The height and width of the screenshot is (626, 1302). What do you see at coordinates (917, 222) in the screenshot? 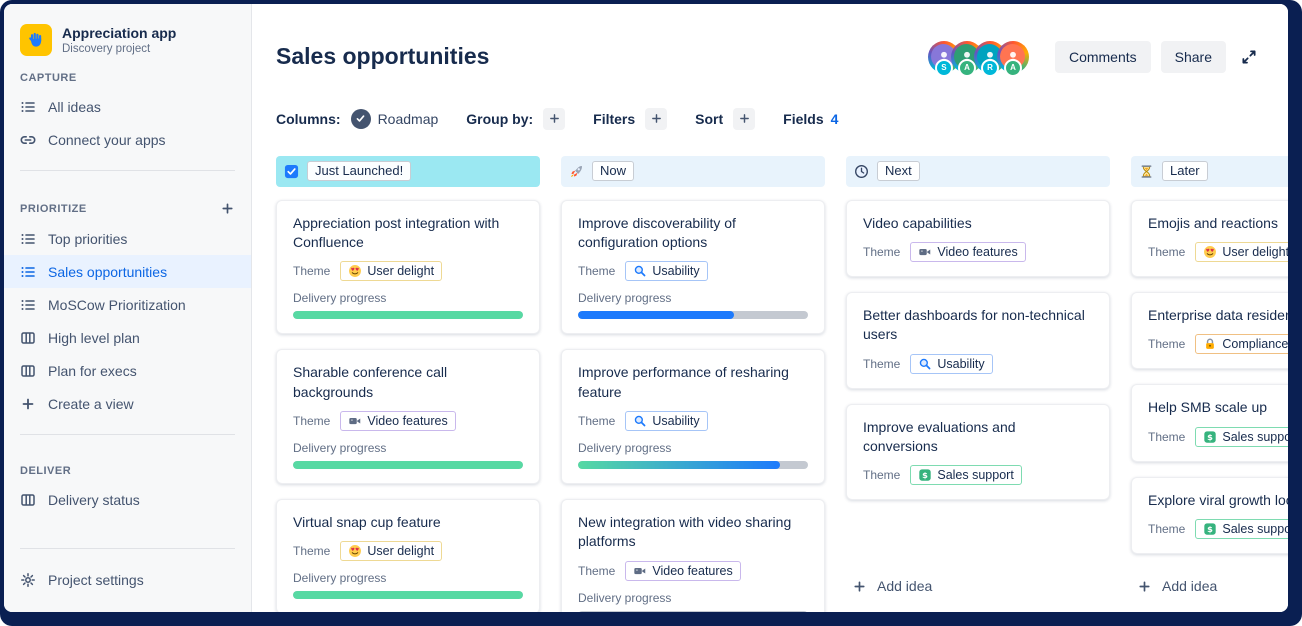
I see `card-title: Video capabilities` at bounding box center [917, 222].